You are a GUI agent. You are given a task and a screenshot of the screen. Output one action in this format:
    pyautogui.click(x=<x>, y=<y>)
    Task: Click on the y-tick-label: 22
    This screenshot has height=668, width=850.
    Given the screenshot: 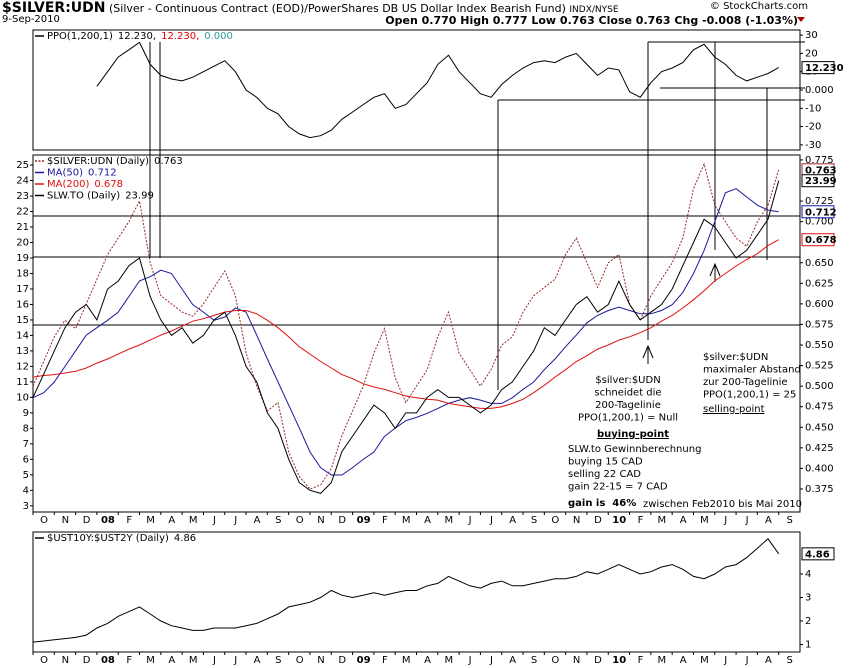 What is the action you would take?
    pyautogui.click(x=22, y=212)
    